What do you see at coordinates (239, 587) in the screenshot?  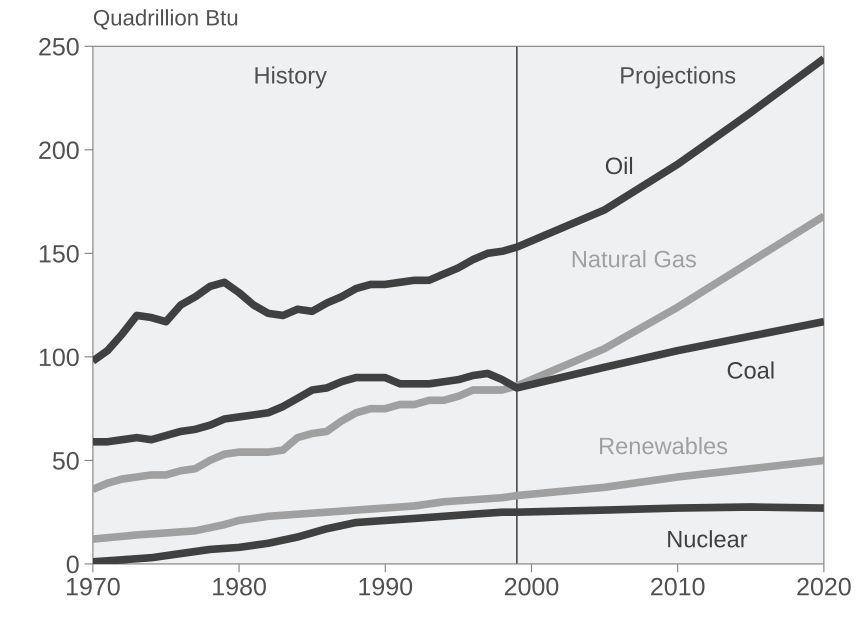 I see `x-tick-label: 1980` at bounding box center [239, 587].